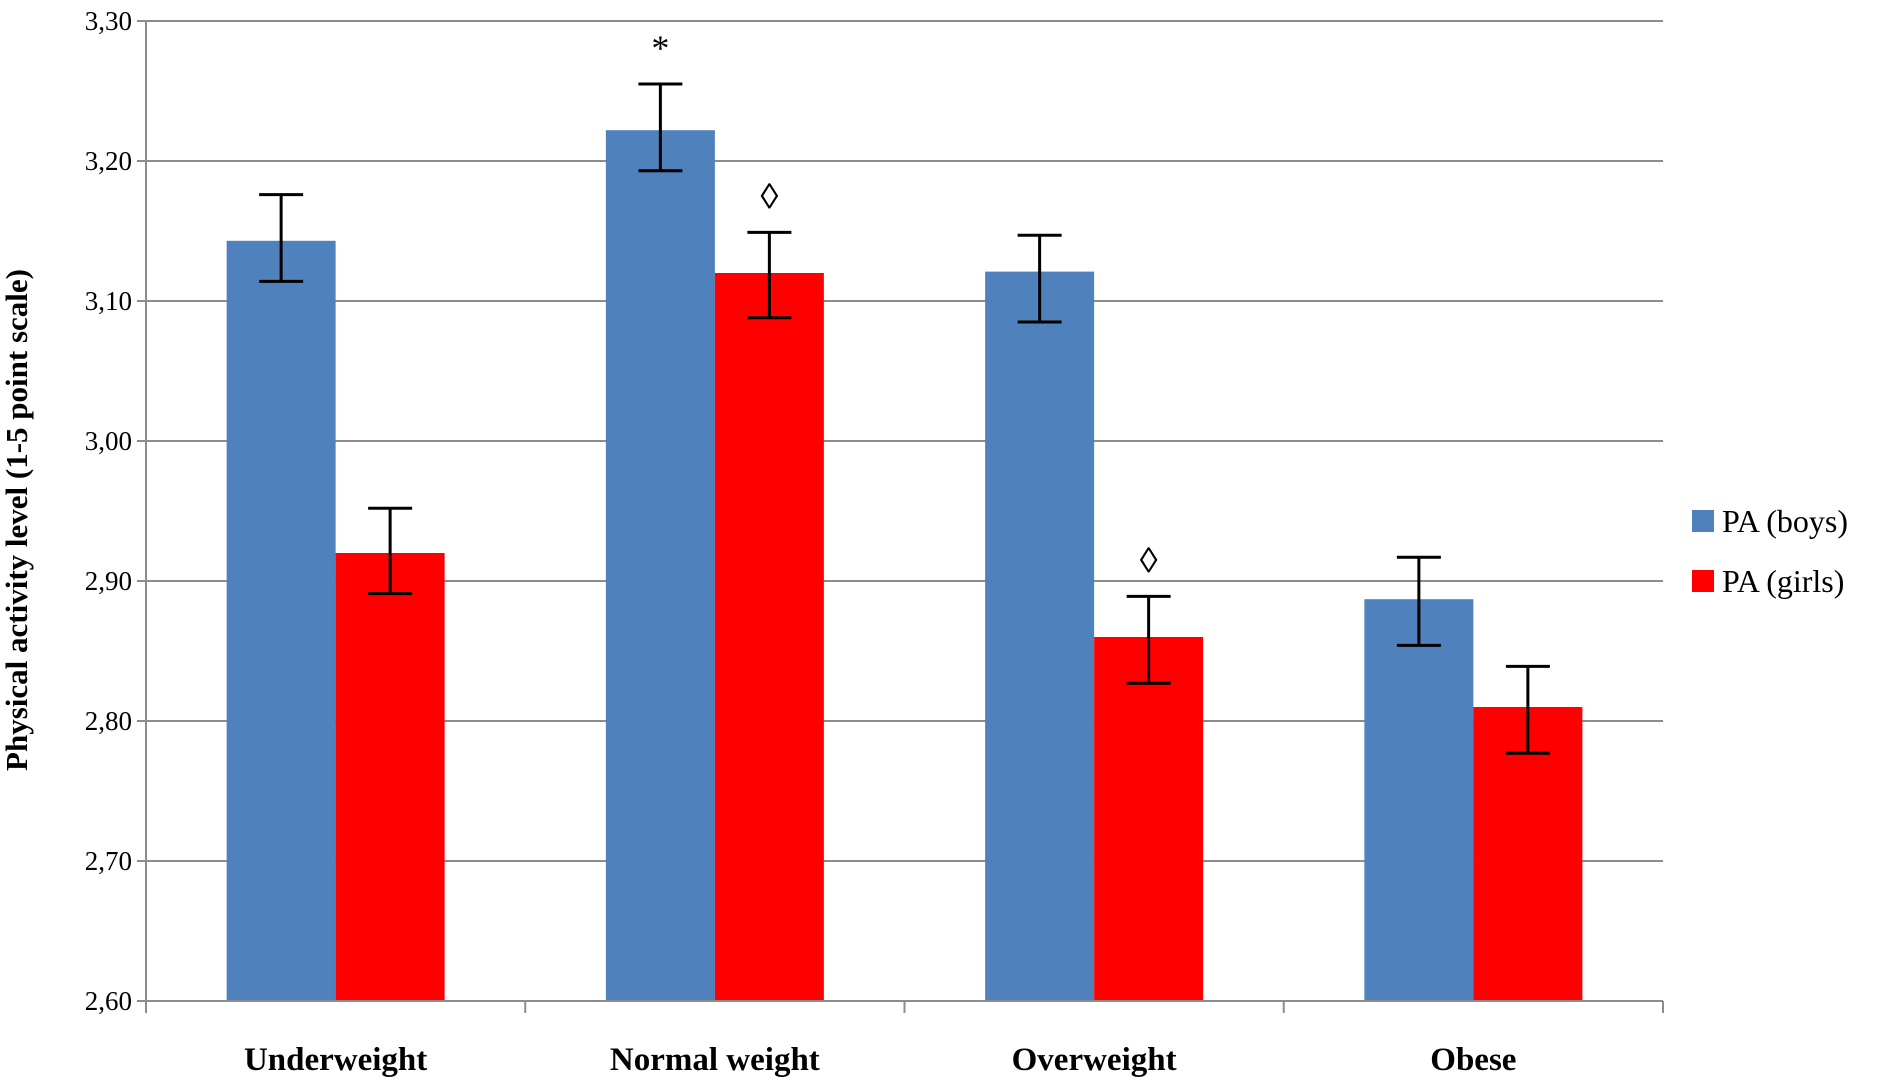 The image size is (1894, 1085). What do you see at coordinates (880, 1060) in the screenshot?
I see `x-axis-categories: Underweight Normal weight Overweight Obese` at bounding box center [880, 1060].